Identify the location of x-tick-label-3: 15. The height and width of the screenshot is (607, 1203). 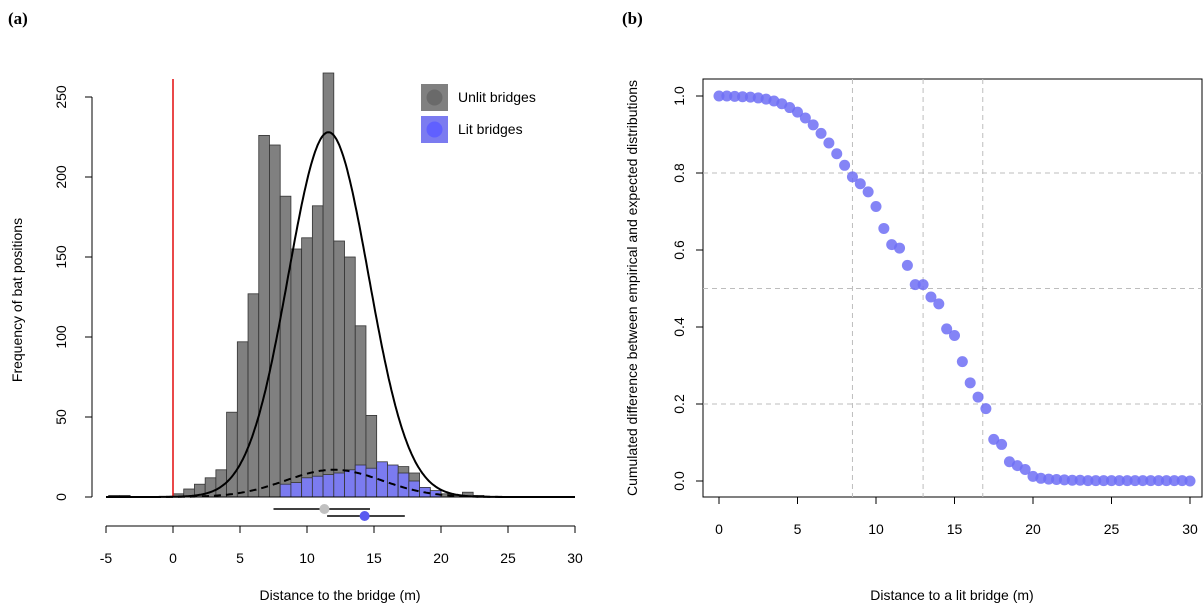
(955, 529).